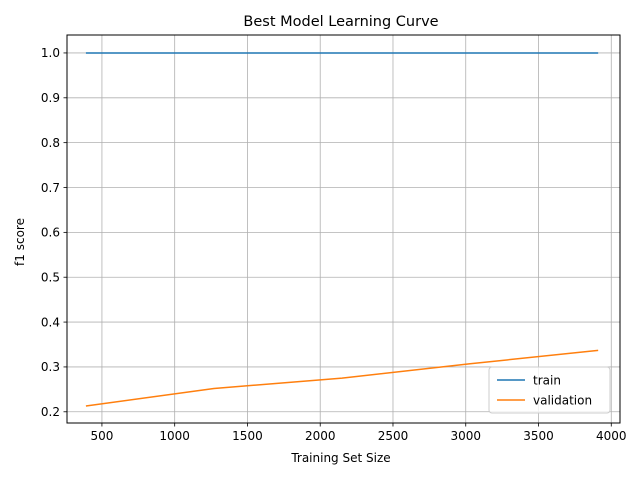 This screenshot has height=480, width=640. I want to click on y-tick-label: 1.0, so click(50, 53).